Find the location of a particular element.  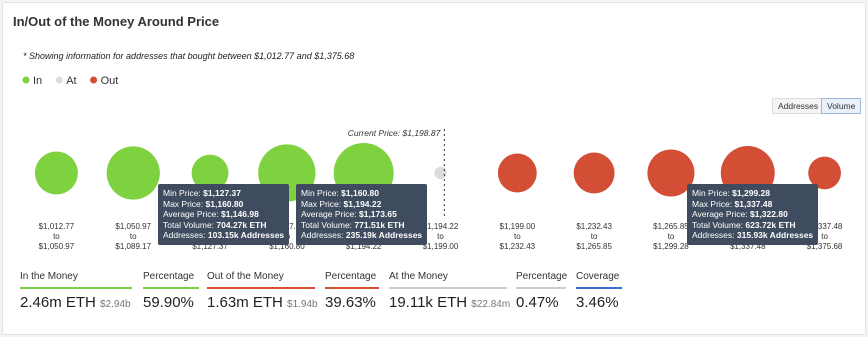

summary-label: Coverage is located at coordinates (598, 276).